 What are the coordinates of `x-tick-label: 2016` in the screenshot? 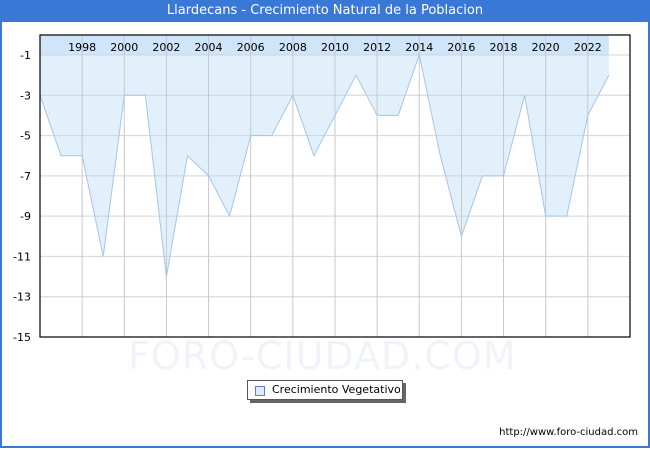 It's located at (461, 47).